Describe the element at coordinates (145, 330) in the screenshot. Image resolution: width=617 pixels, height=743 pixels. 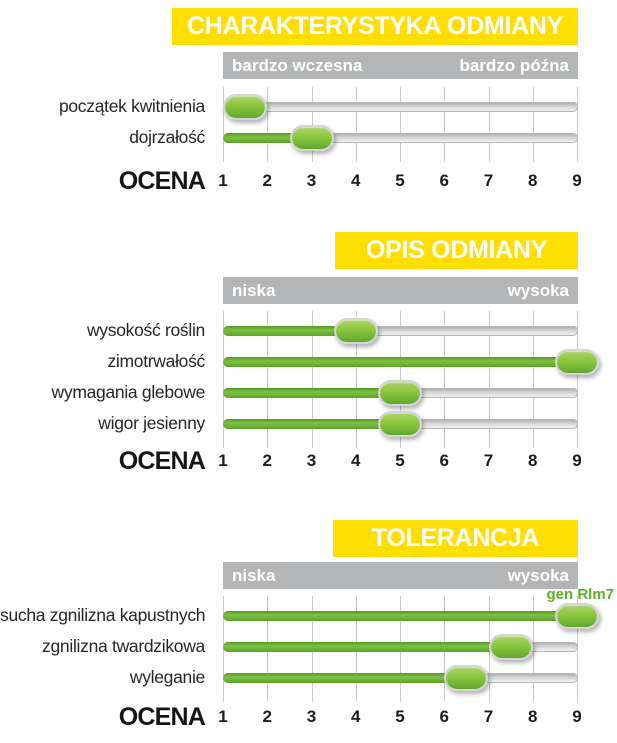
I see `row-label: wysokość roślin` at that location.